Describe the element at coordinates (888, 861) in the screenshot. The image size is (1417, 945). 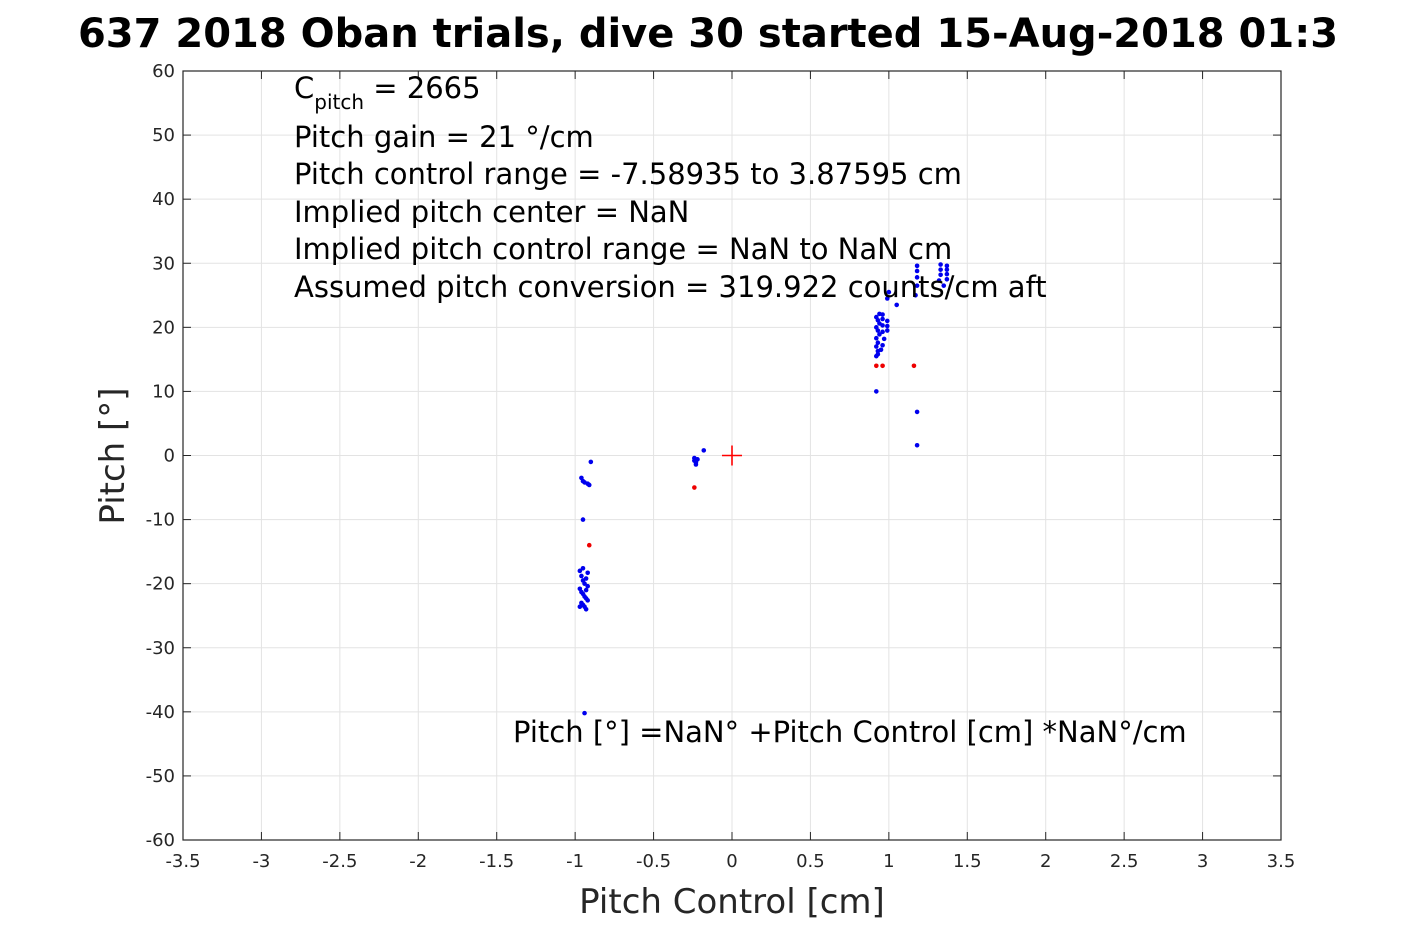
I see `x-tick-label: 1` at that location.